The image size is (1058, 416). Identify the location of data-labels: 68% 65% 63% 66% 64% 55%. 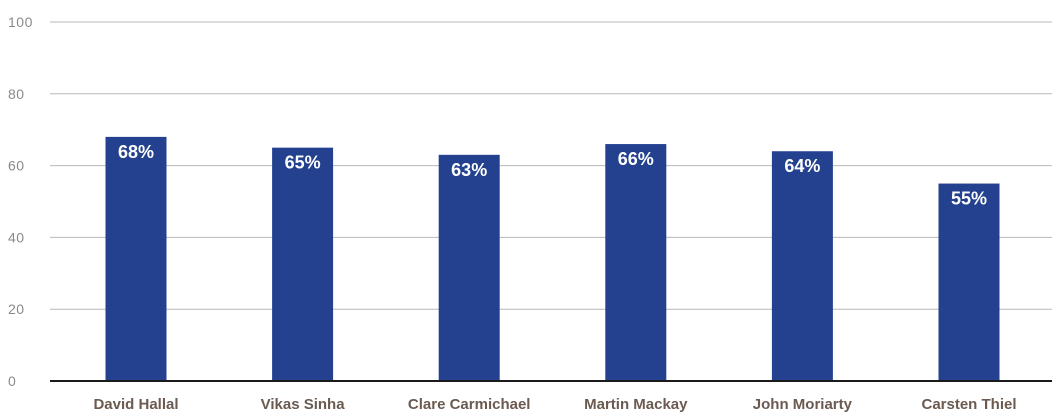
(552, 175).